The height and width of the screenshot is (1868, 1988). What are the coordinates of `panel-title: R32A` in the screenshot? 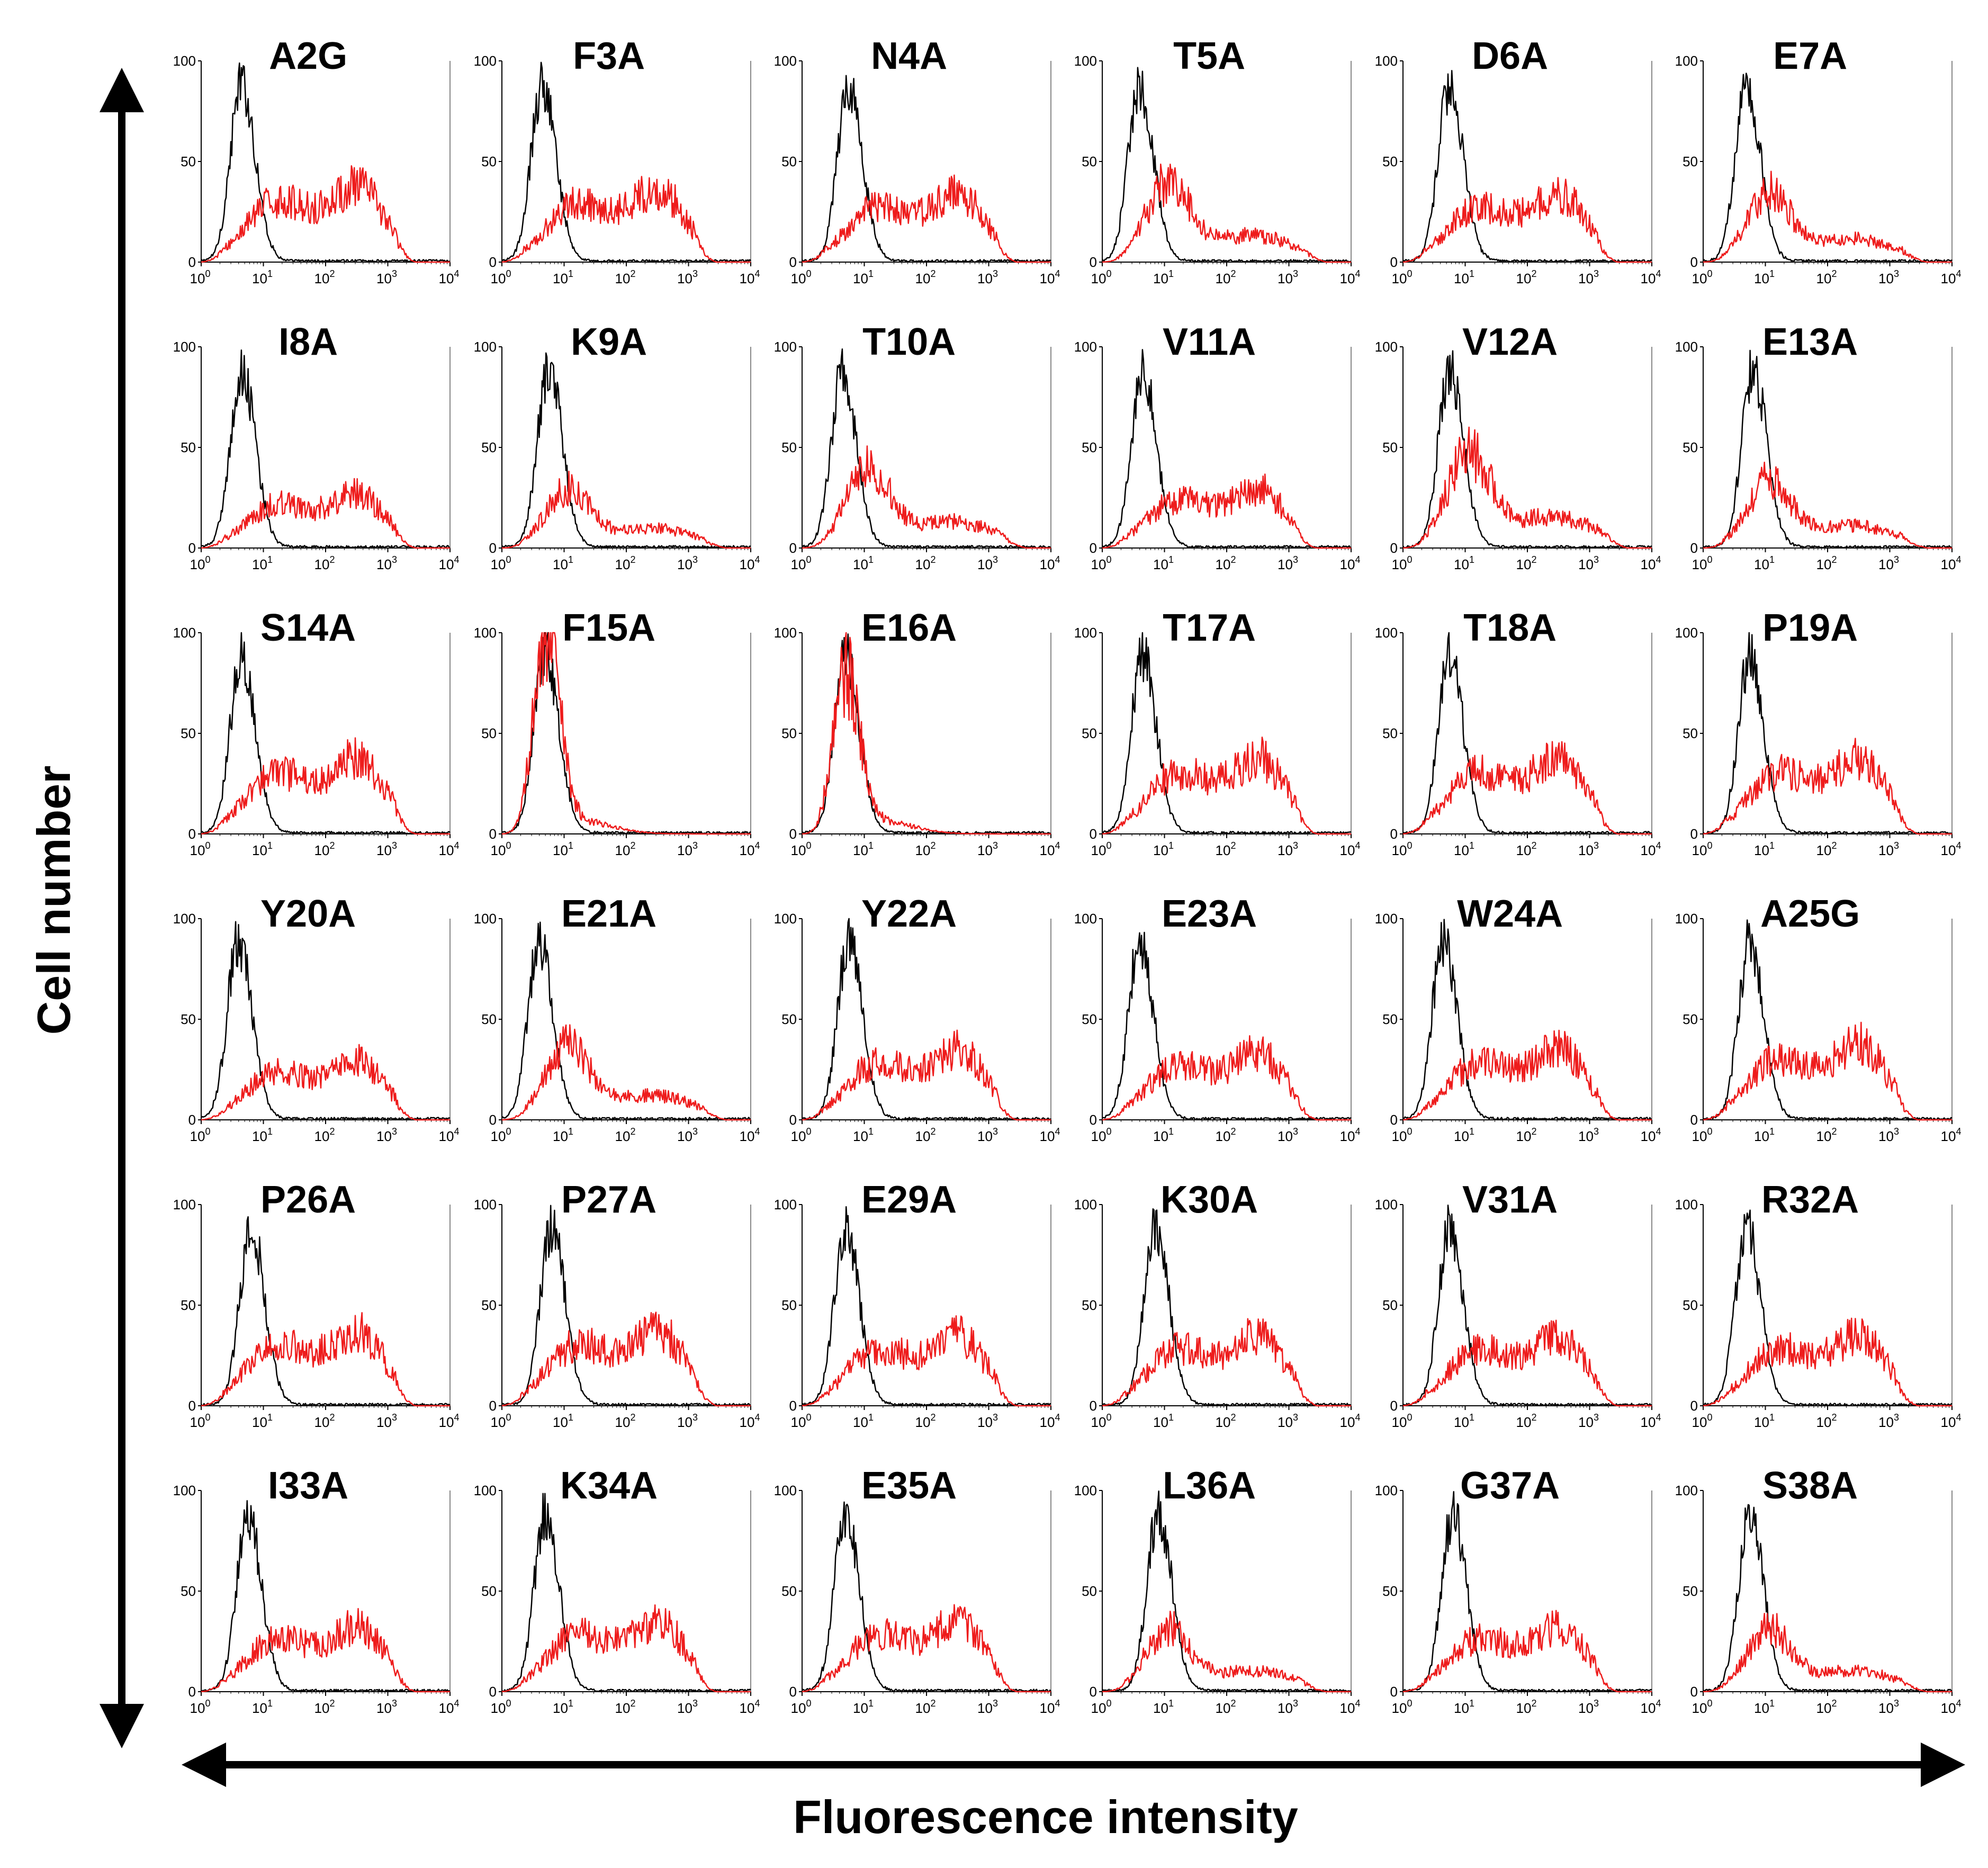 It's located at (1810, 1200).